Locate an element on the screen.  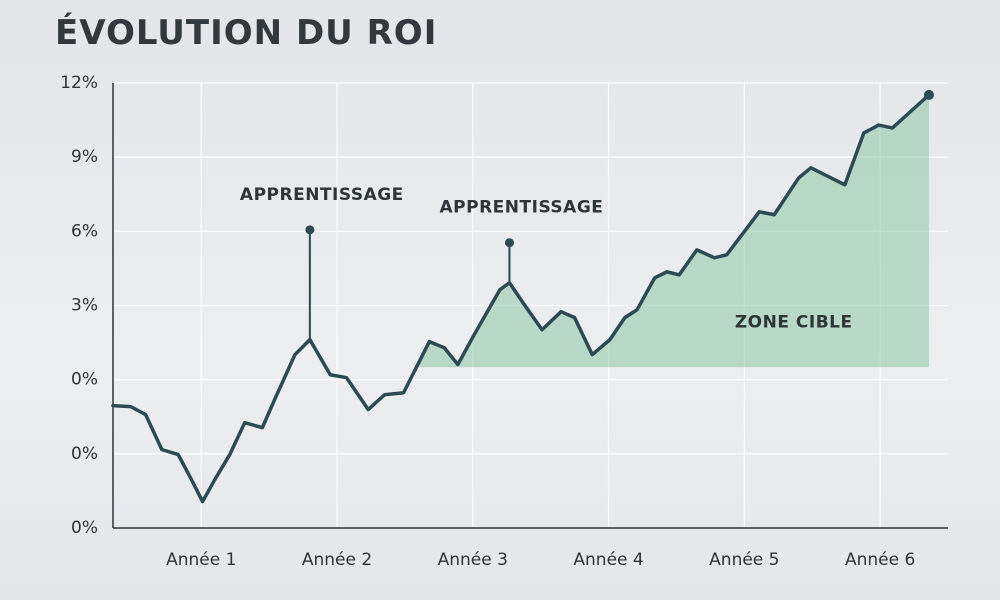
zone-label: ZONE CIBLE is located at coordinates (794, 322).